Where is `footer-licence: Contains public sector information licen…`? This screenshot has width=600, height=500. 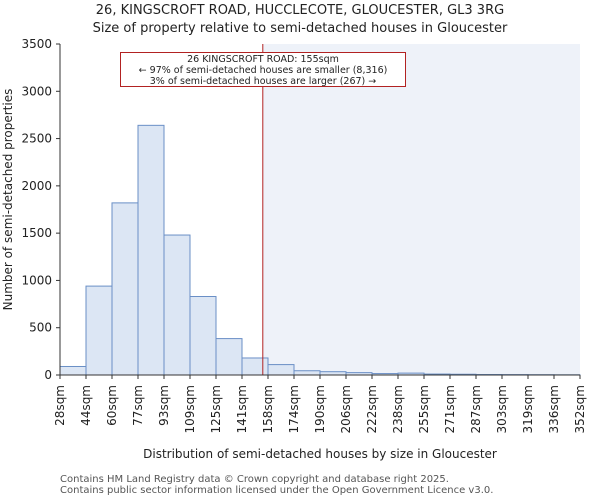 footer-licence: Contains public sector information licen… is located at coordinates (277, 490).